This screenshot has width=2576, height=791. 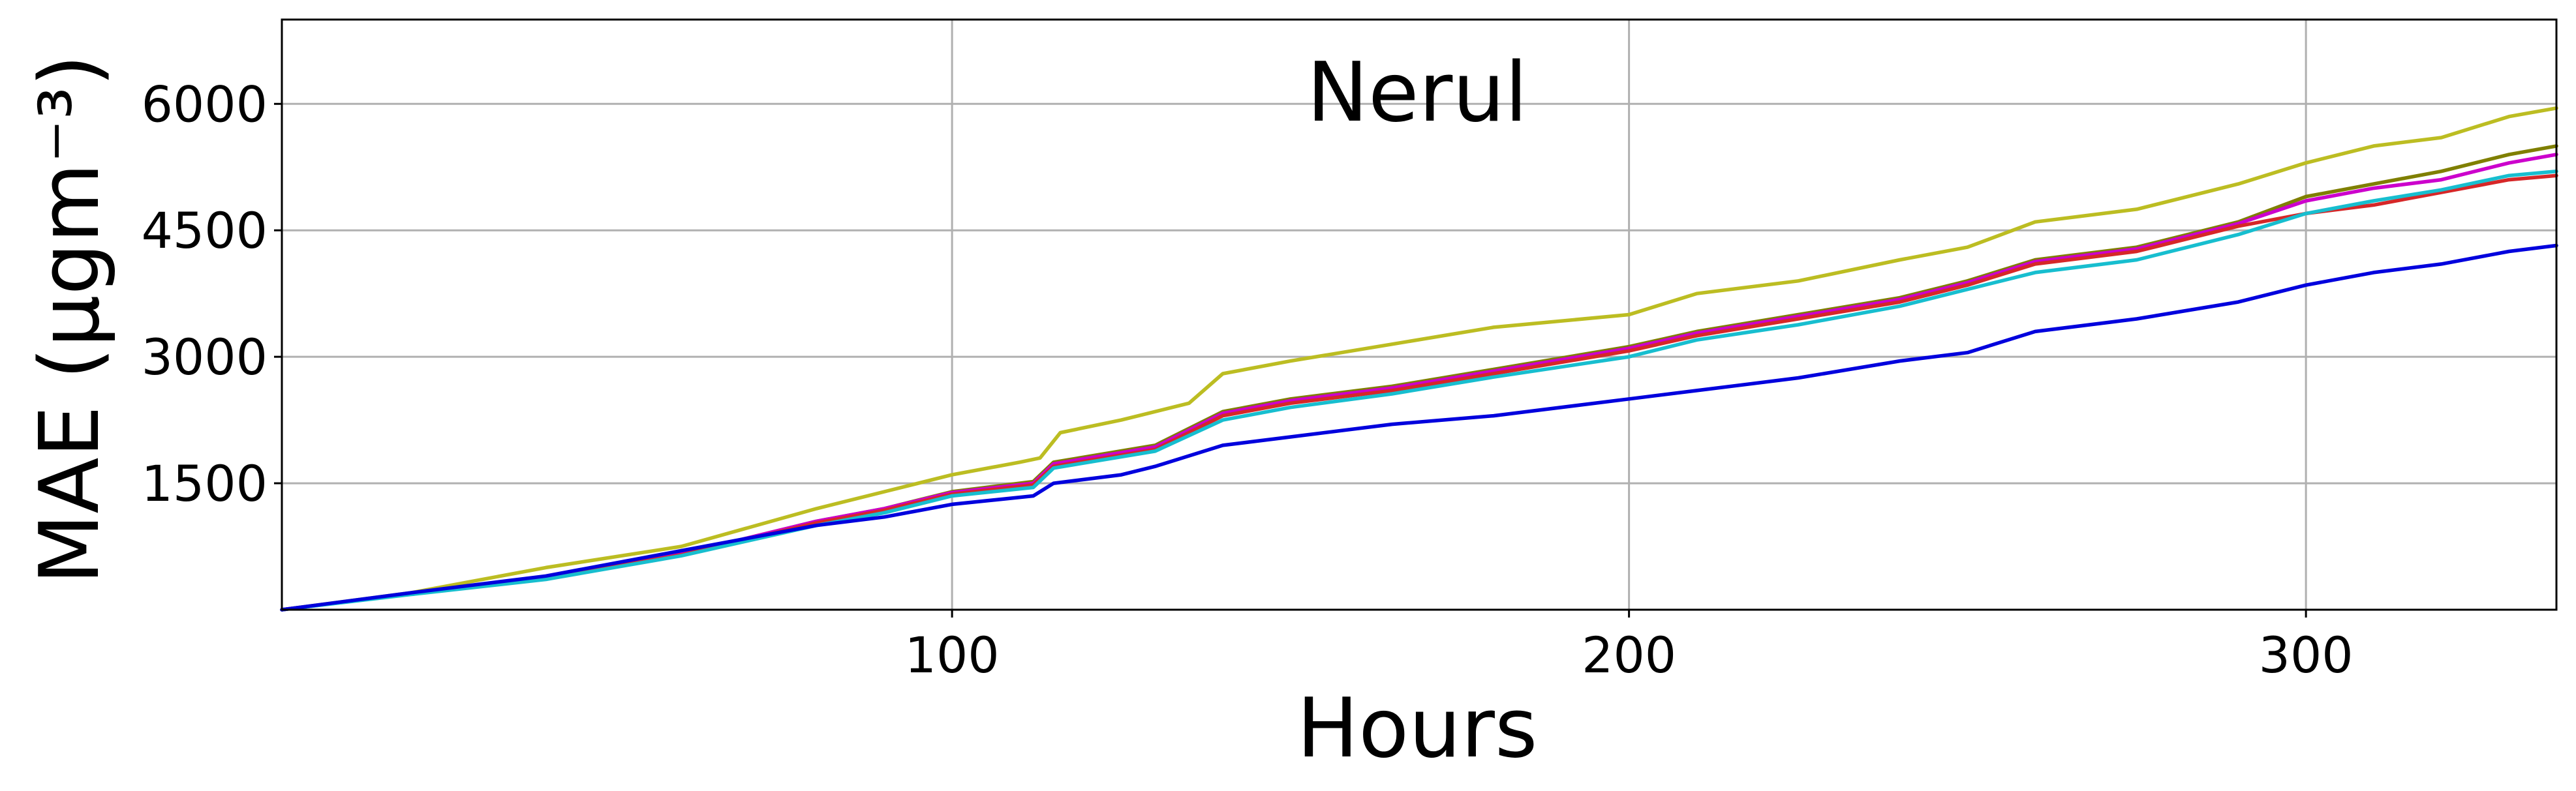 What do you see at coordinates (205, 104) in the screenshot?
I see `y-tick-label: 6000` at bounding box center [205, 104].